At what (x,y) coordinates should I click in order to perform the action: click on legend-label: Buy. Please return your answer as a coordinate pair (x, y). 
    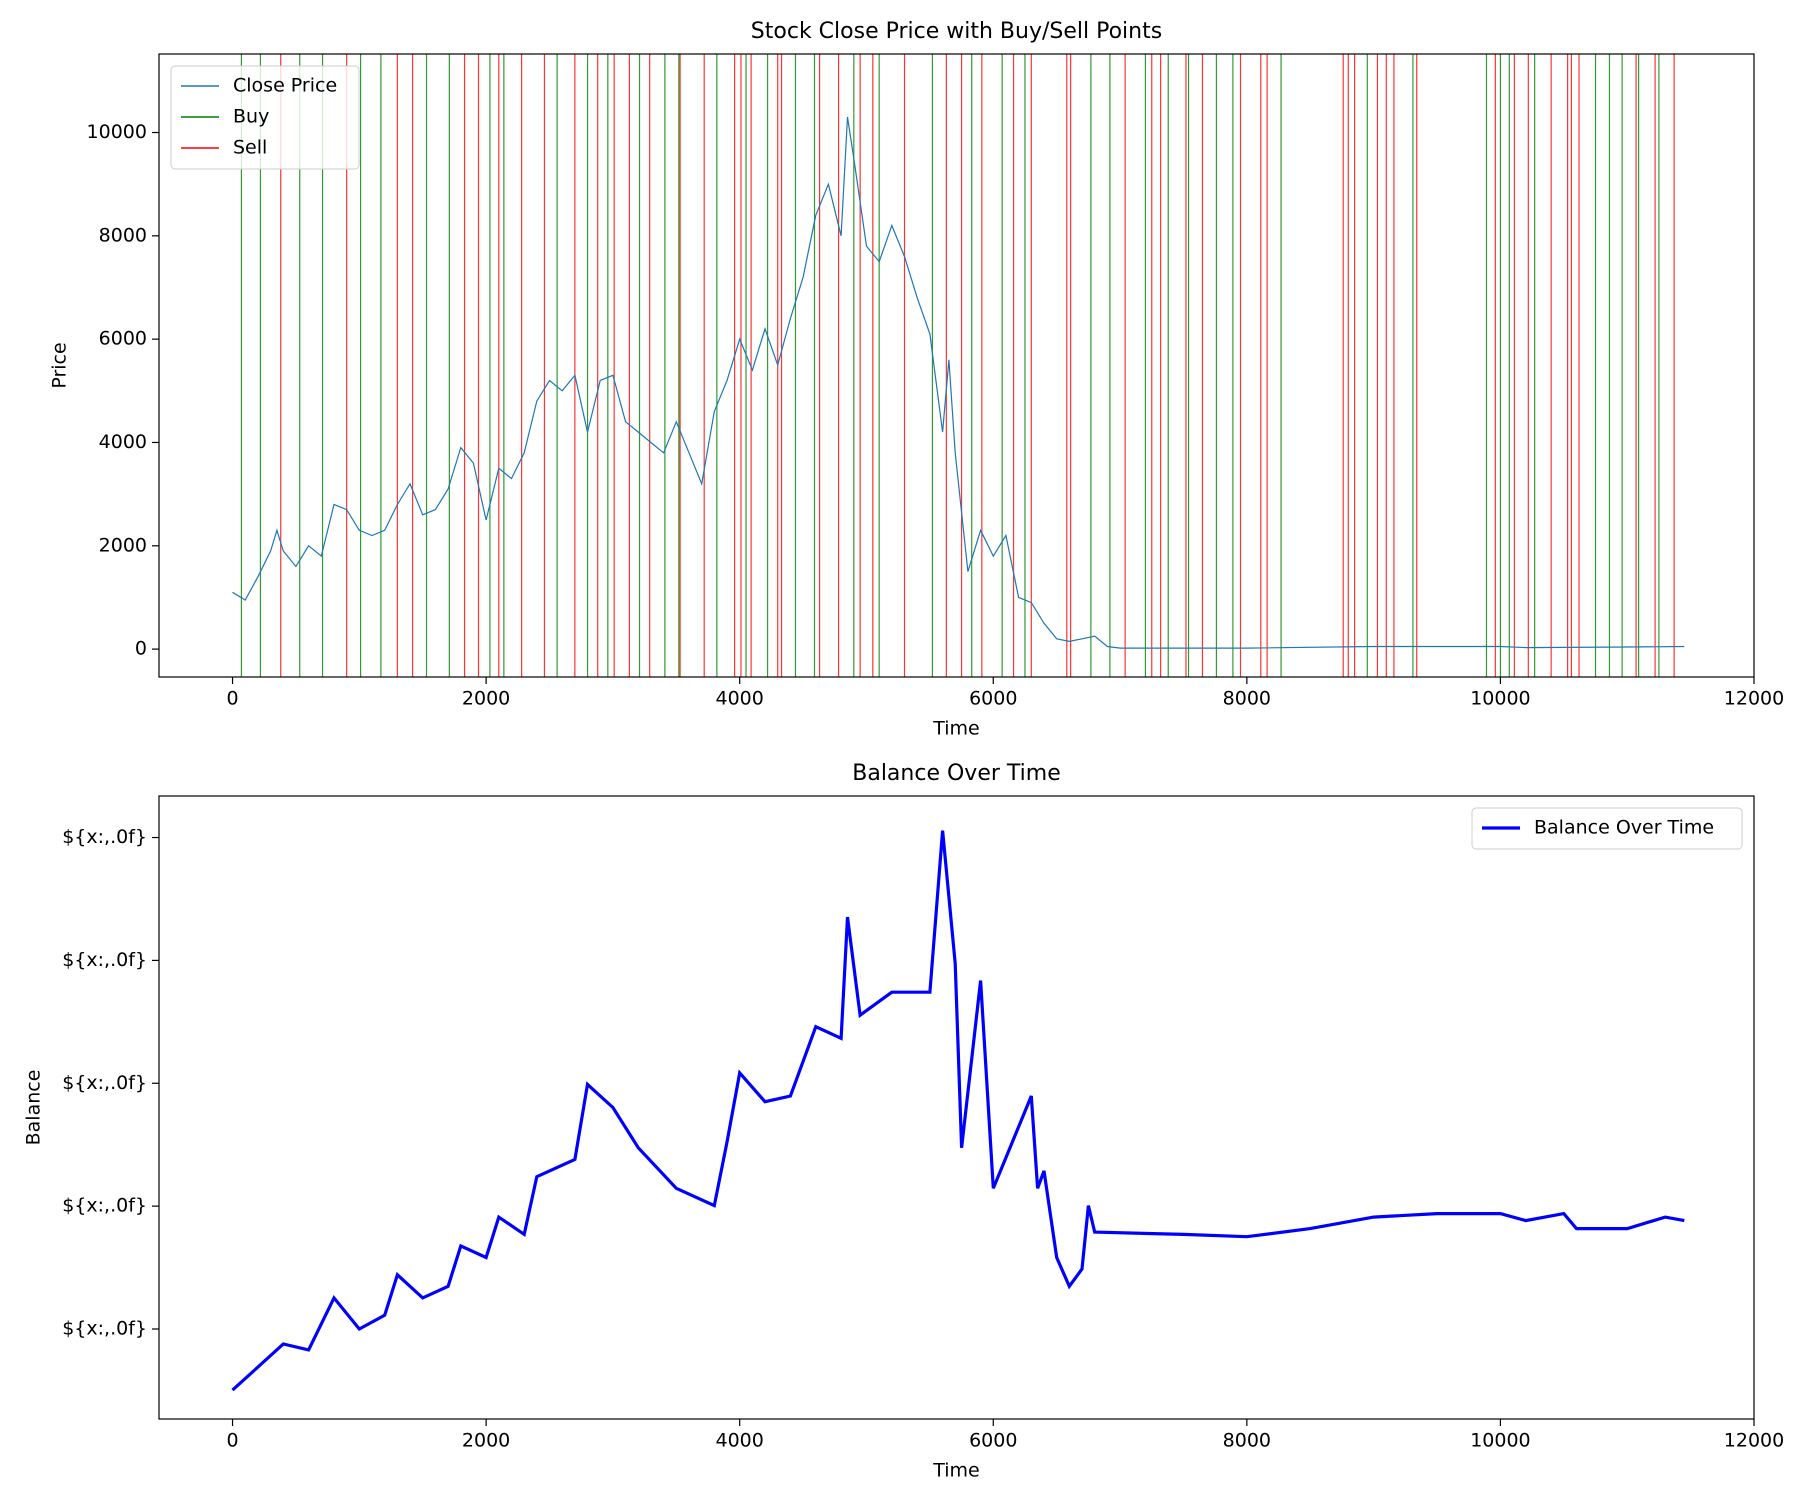
    Looking at the image, I should click on (251, 117).